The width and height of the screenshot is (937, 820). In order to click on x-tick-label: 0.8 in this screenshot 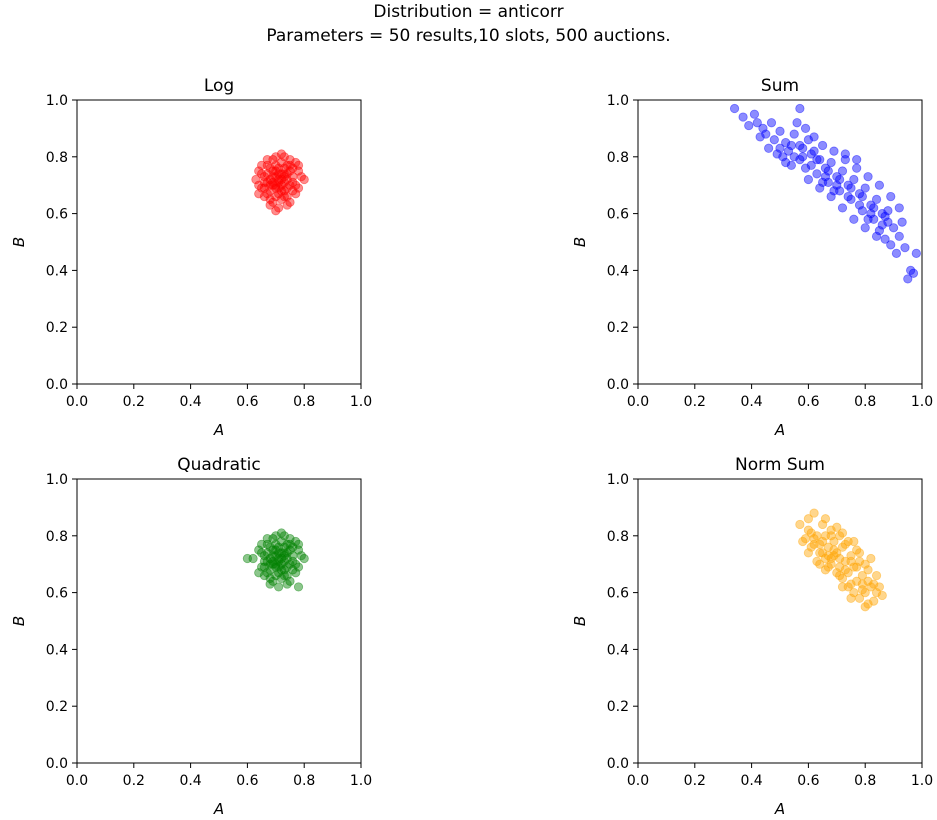, I will do `click(865, 402)`.